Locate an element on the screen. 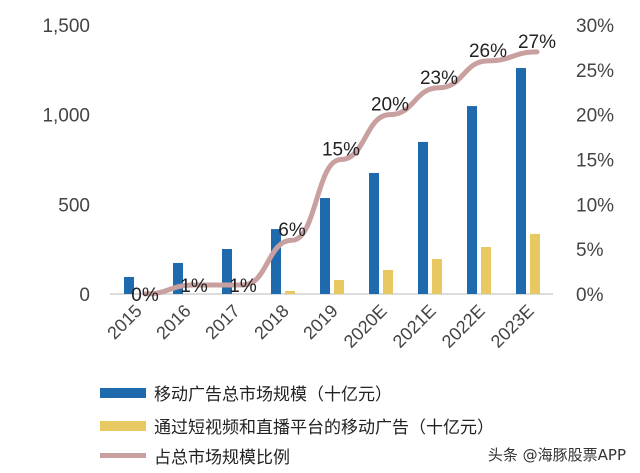 This screenshot has width=640, height=473. y2-tick-label: 0% is located at coordinates (590, 295).